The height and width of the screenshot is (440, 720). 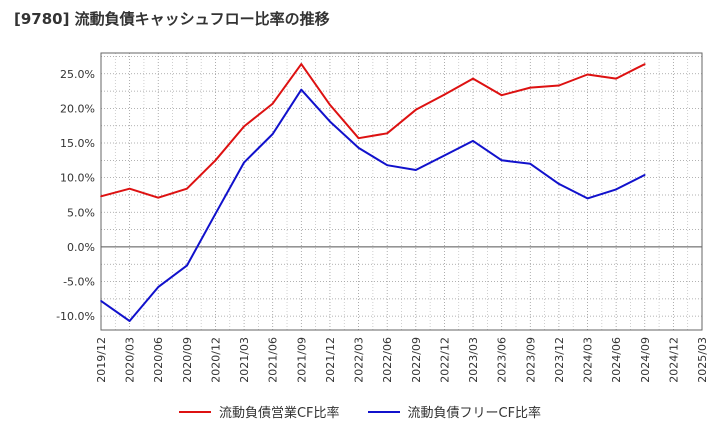 I want to click on x-tick-label: 2020/09, so click(x=187, y=360).